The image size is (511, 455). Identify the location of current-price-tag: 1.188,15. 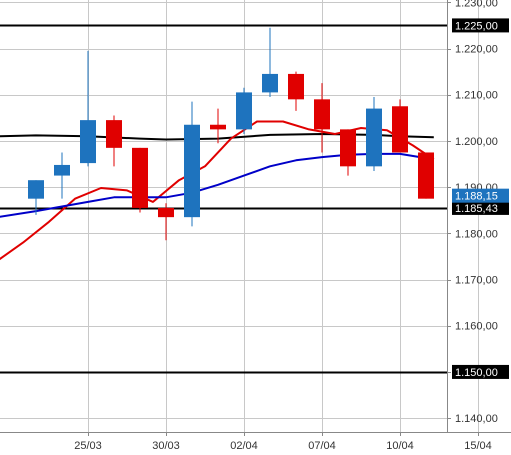
(480, 195).